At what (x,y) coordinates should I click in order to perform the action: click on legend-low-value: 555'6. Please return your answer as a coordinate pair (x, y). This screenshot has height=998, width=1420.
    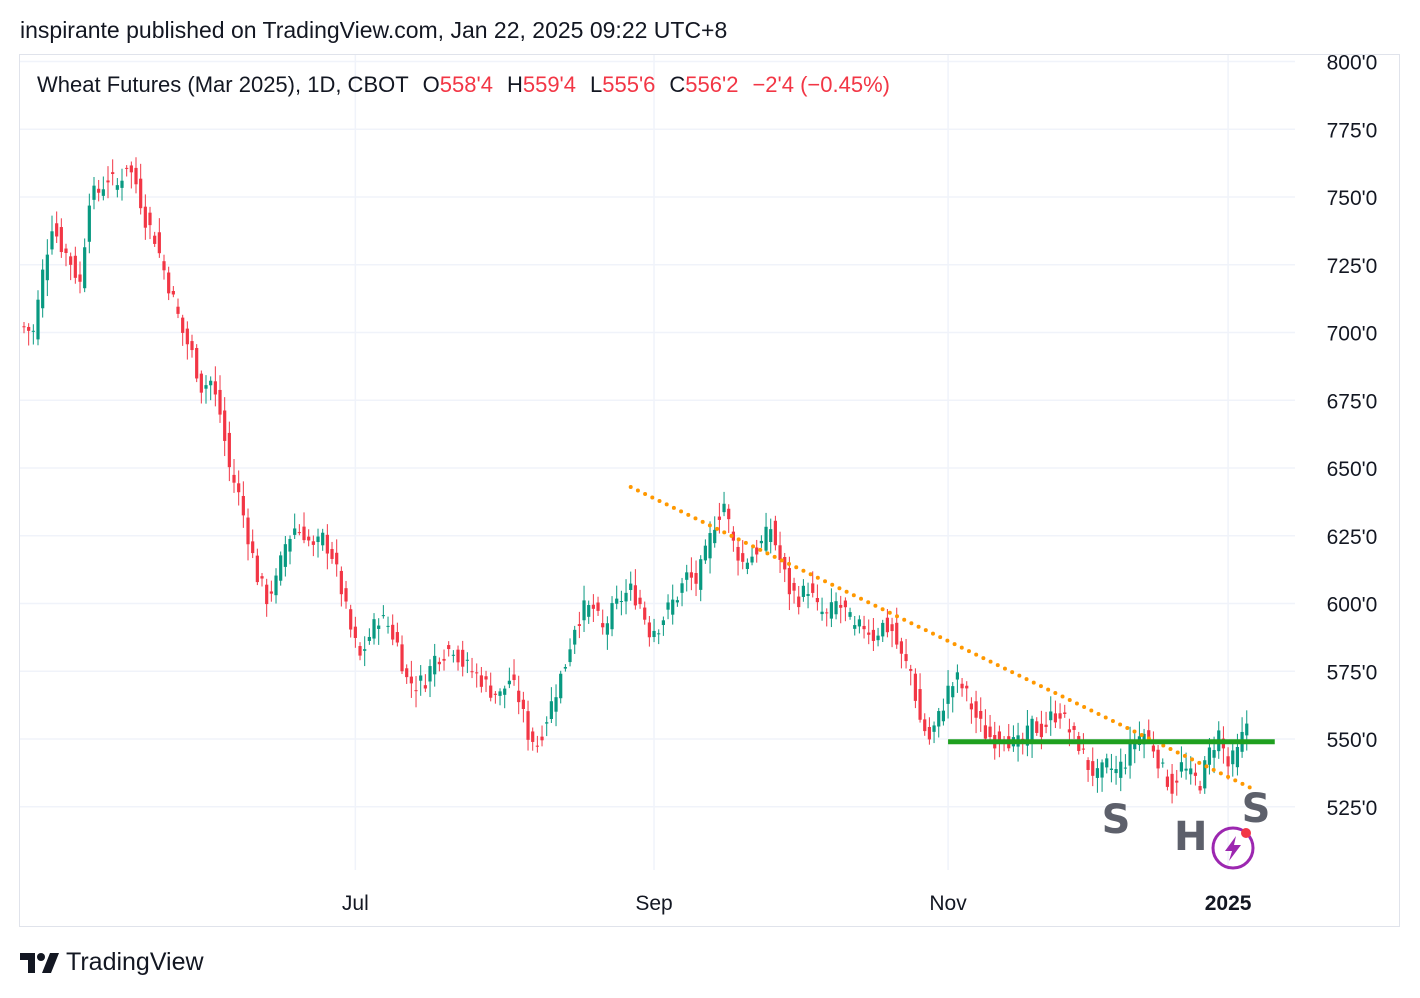
    Looking at the image, I should click on (629, 84).